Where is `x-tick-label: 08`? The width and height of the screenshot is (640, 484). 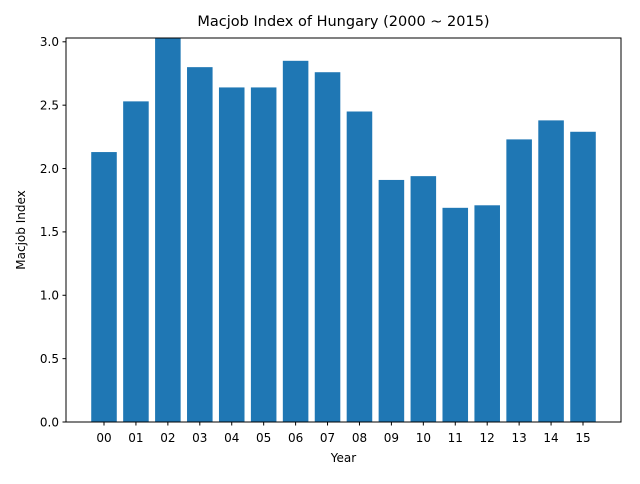
x-tick-label: 08 is located at coordinates (359, 438).